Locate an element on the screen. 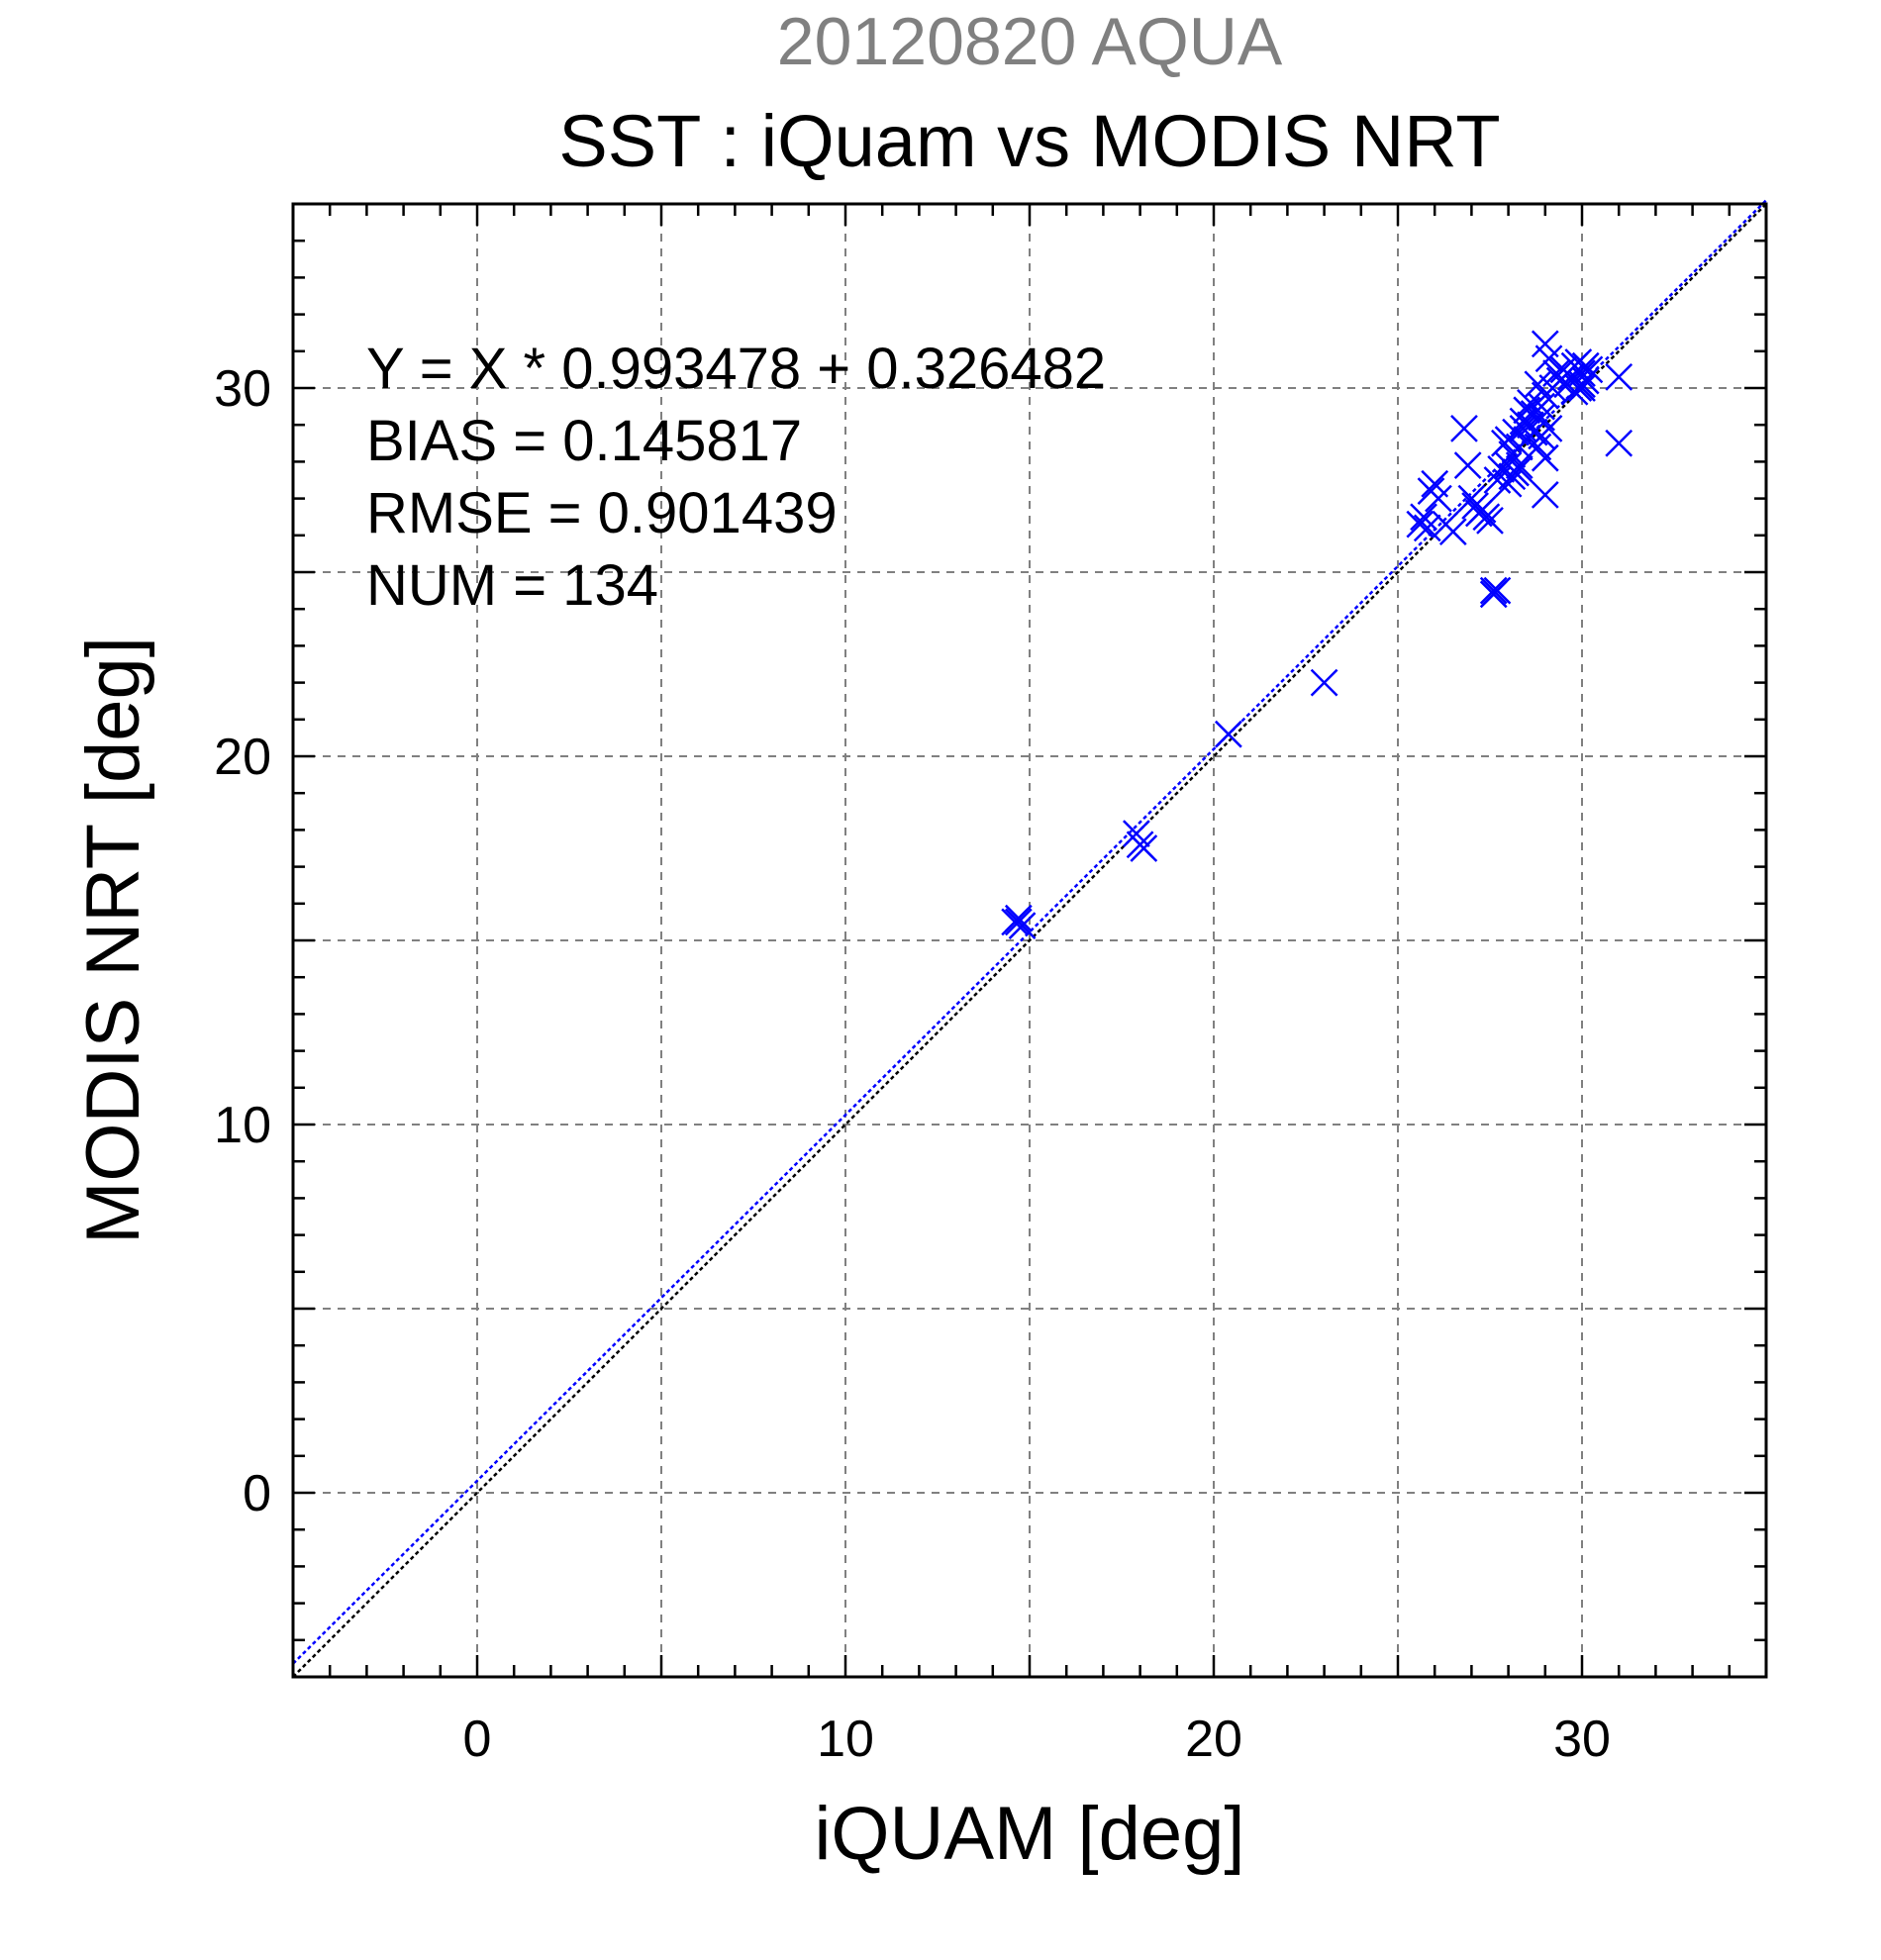  x-axis-label: iQUAM [deg] is located at coordinates (1029, 1834).